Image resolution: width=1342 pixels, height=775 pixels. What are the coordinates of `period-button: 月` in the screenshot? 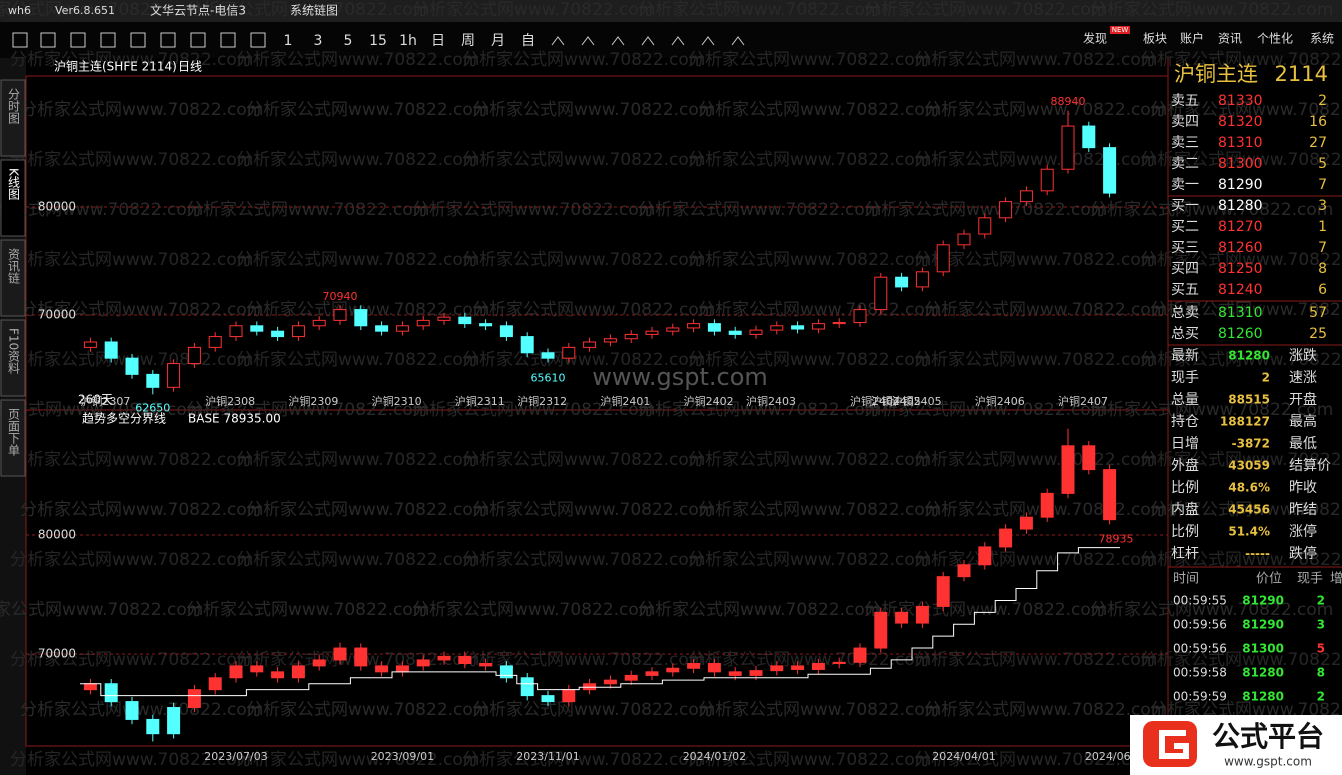 It's located at (498, 41).